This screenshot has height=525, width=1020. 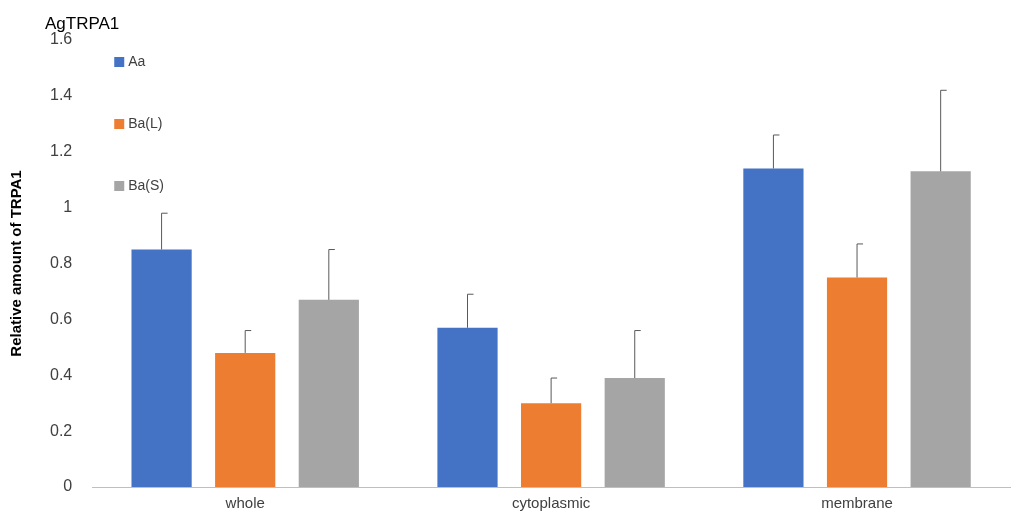 What do you see at coordinates (61, 318) in the screenshot?
I see `y-tick-label: 0.6` at bounding box center [61, 318].